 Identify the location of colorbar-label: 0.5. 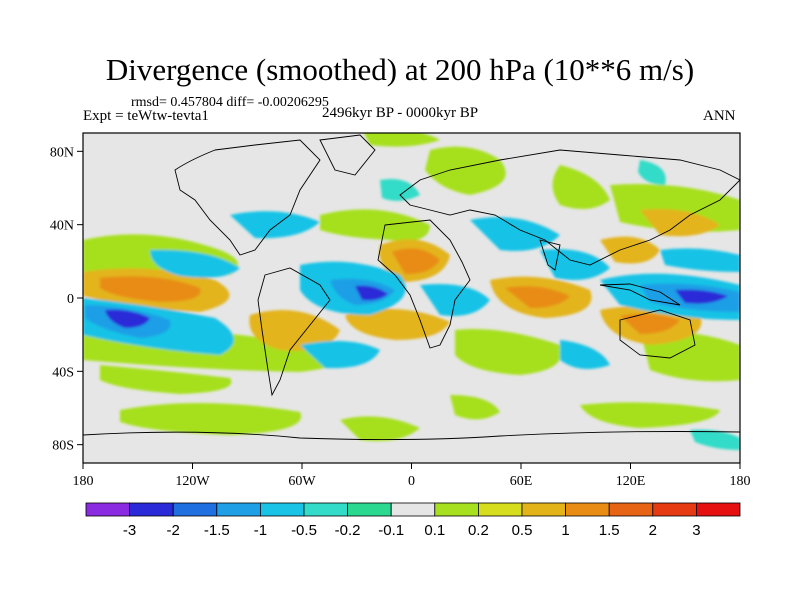
(522, 530).